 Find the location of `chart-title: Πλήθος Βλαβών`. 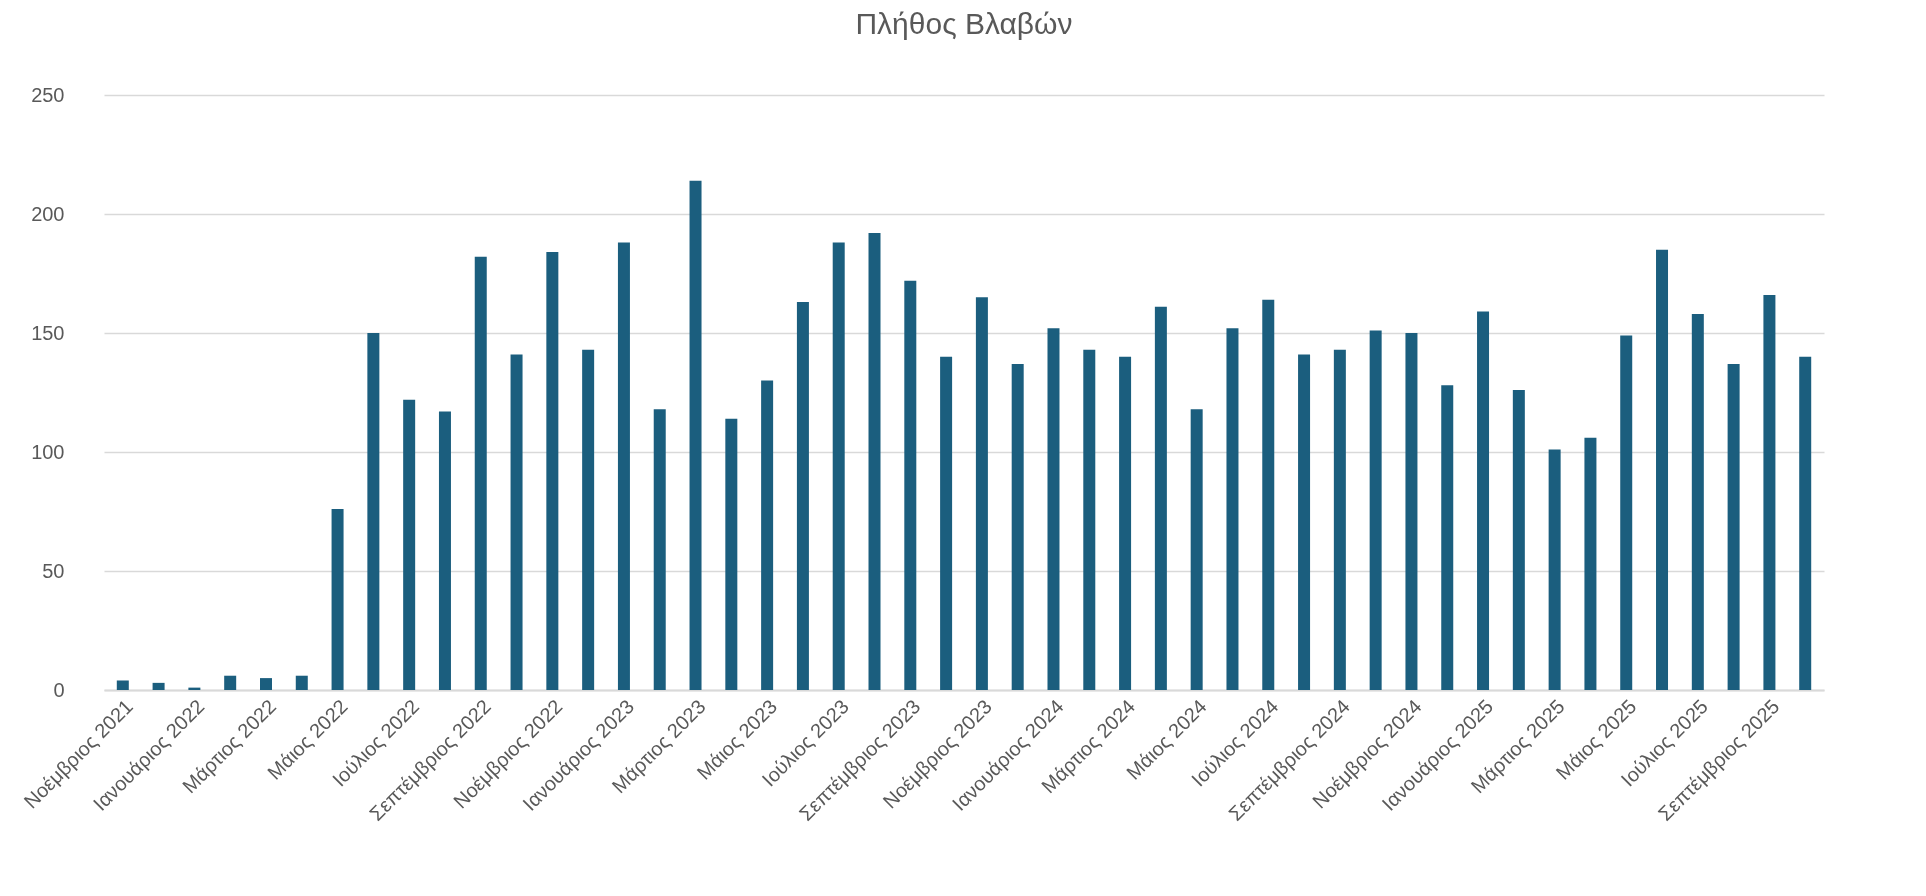

chart-title: Πλήθος Βλαβών is located at coordinates (964, 23).